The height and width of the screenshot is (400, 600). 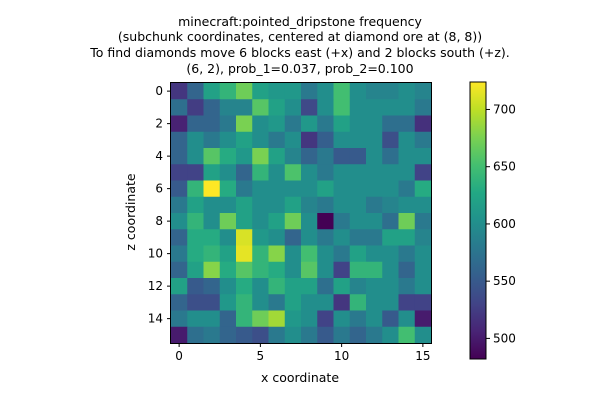 What do you see at coordinates (478, 220) in the screenshot?
I see `colorbar` at bounding box center [478, 220].